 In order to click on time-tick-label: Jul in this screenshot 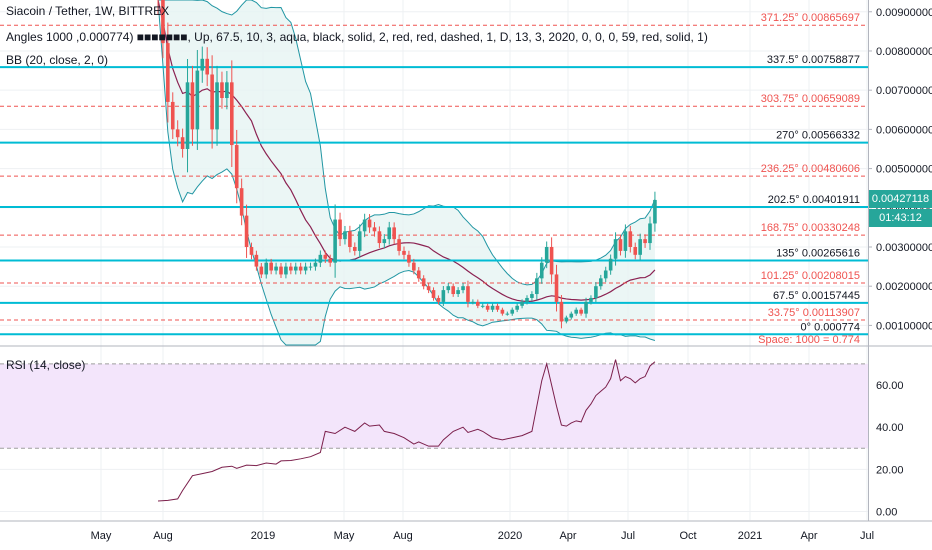, I will do `click(867, 536)`.